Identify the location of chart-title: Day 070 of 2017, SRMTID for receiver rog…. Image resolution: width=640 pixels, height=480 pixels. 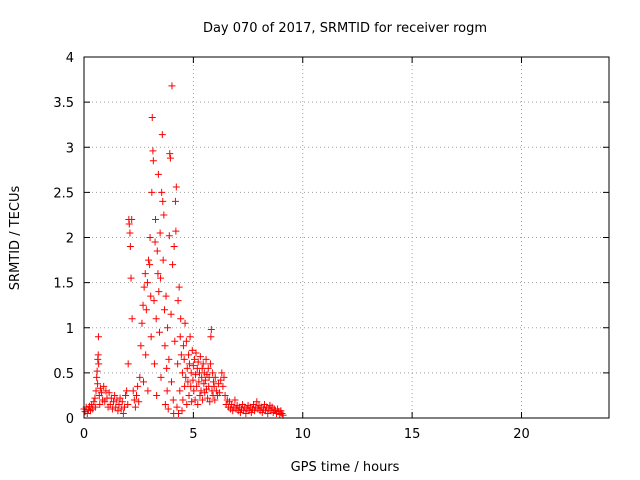
(345, 28).